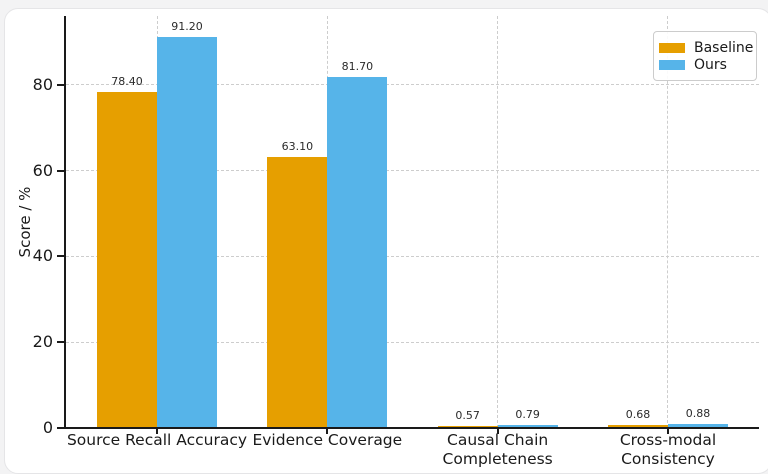 Image resolution: width=768 pixels, height=474 pixels. What do you see at coordinates (327, 440) in the screenshot?
I see `category-label: Evidence Coverage` at bounding box center [327, 440].